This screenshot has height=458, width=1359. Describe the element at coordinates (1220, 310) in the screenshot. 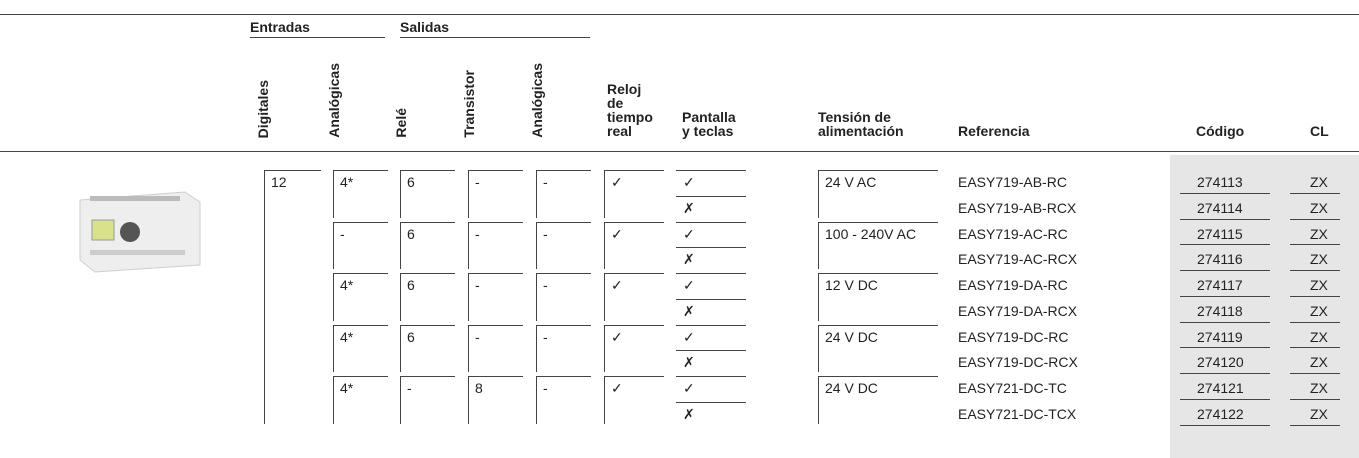

I see `code: 274118` at that location.